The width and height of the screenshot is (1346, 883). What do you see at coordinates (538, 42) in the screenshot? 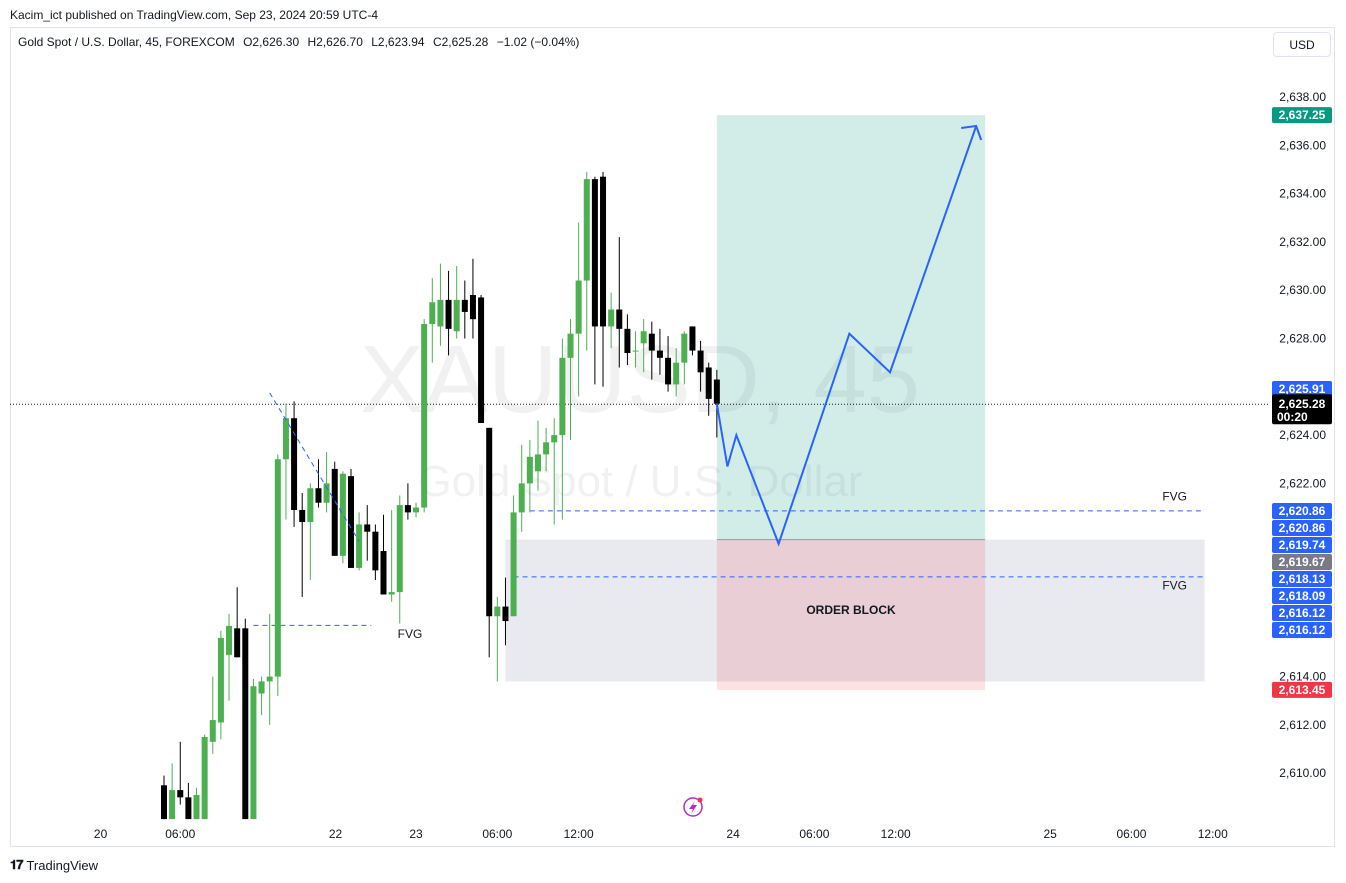
I see `legend-change: −1.02 (−0.04%)` at bounding box center [538, 42].